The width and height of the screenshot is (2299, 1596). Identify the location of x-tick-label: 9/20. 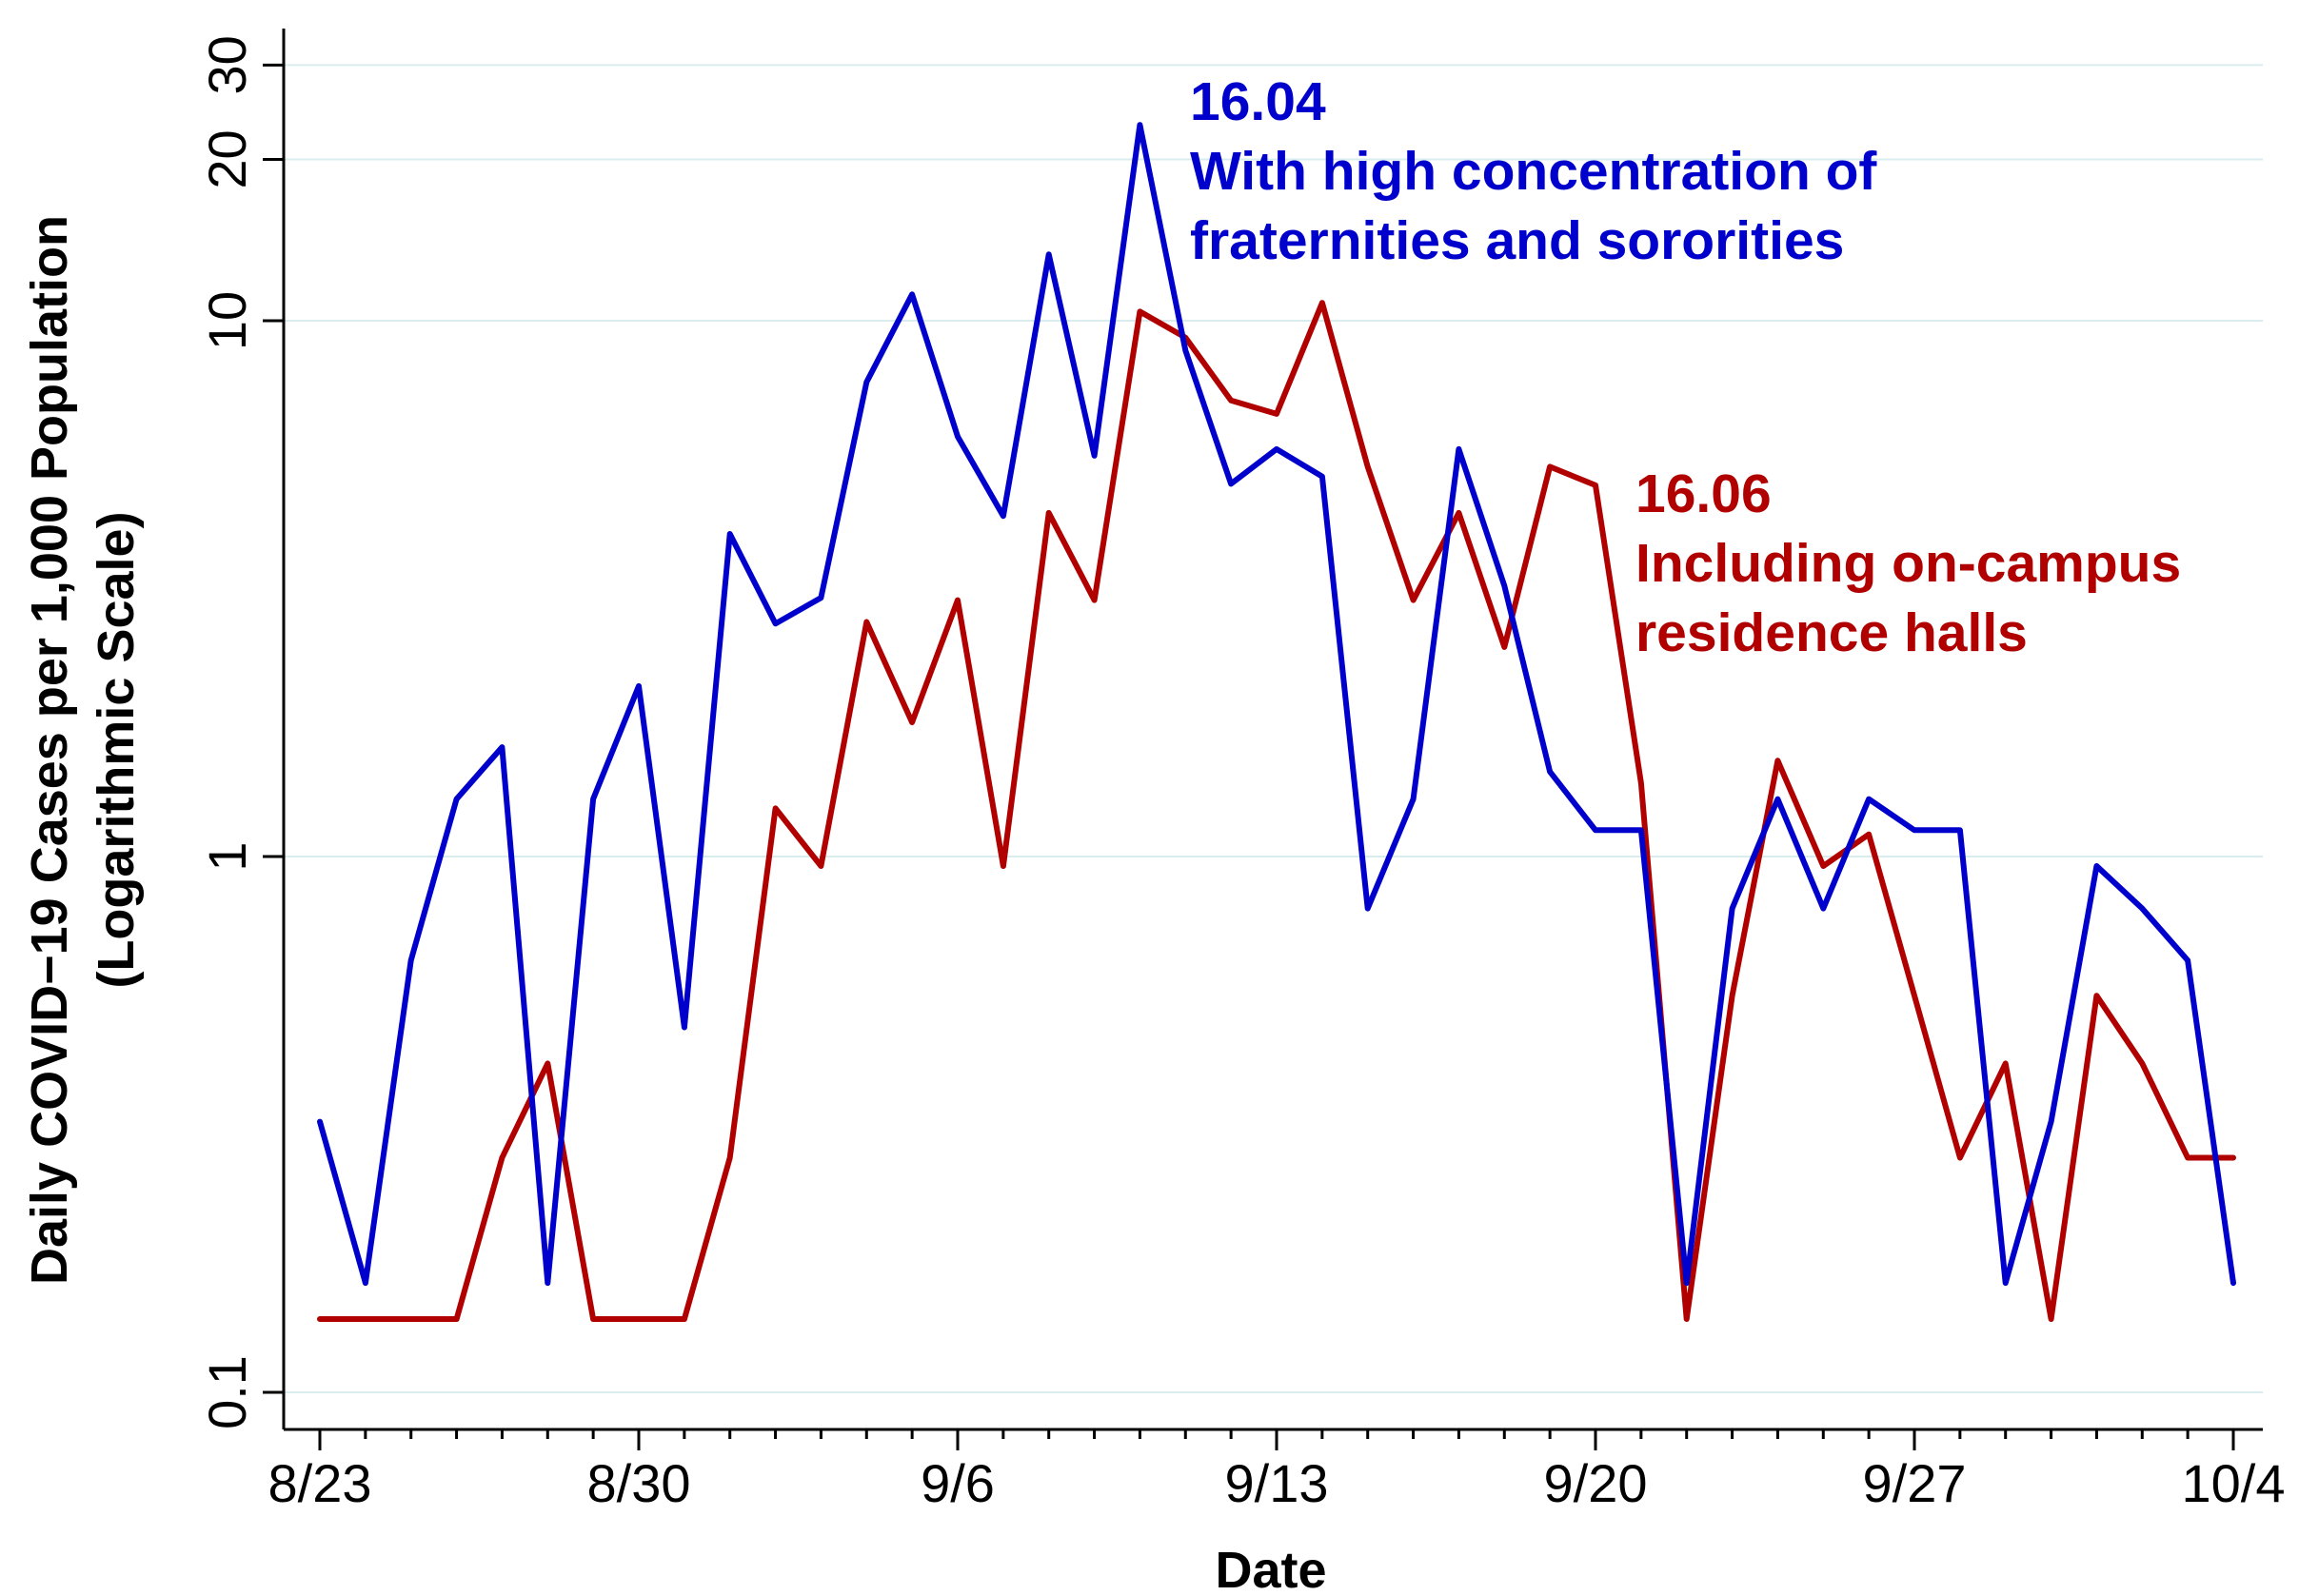
(1595, 1483).